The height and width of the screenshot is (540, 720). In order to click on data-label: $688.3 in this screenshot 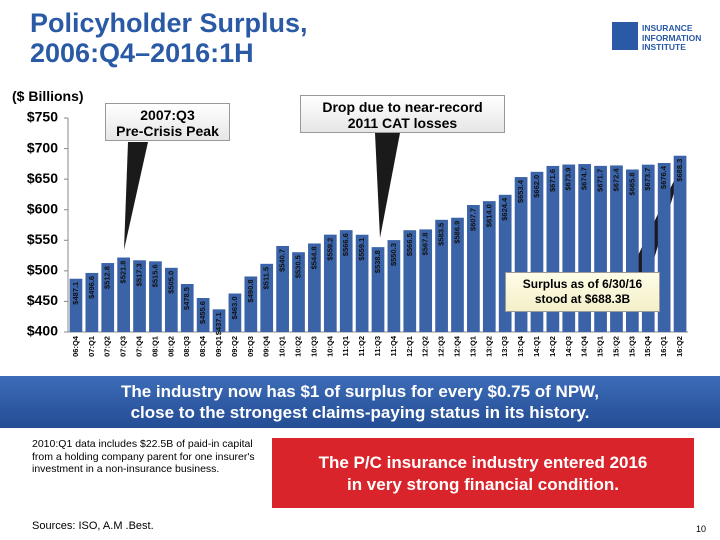, I will do `click(679, 170)`.